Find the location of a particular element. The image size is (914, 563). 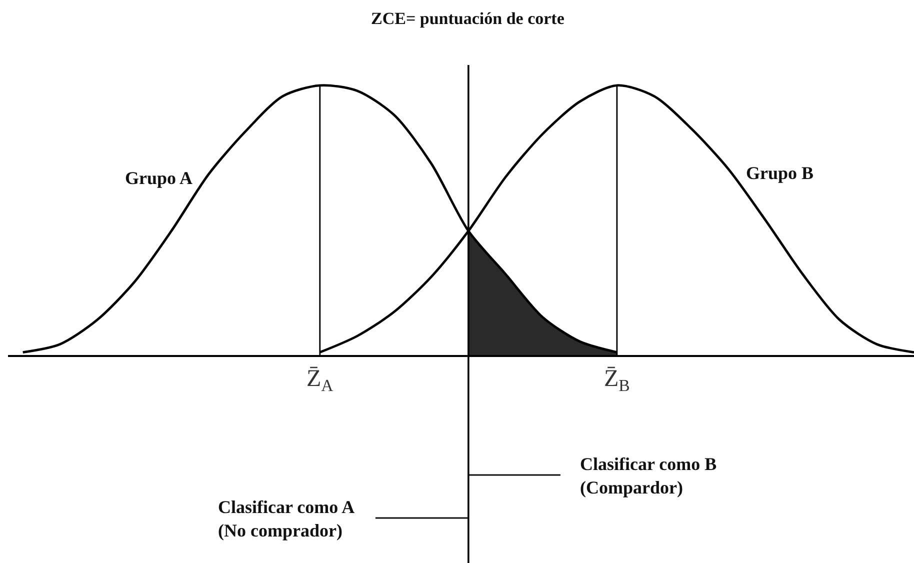

x-tick-label: Z̄$_{B}$ is located at coordinates (617, 380).